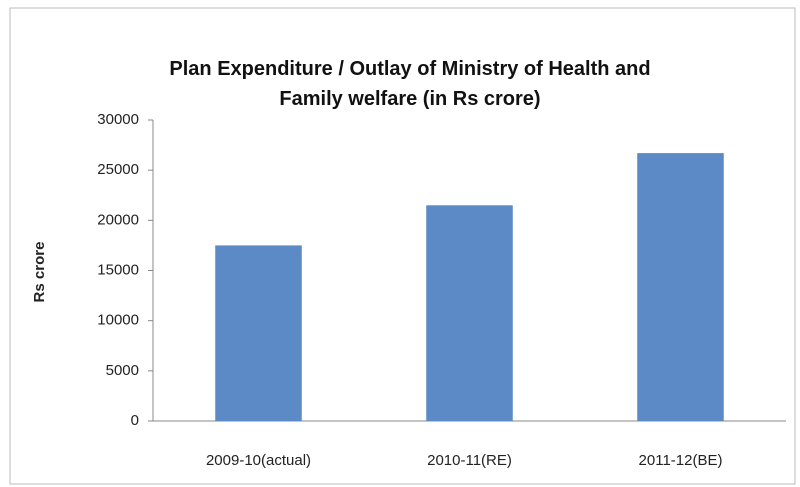 The image size is (800, 487). What do you see at coordinates (135, 420) in the screenshot?
I see `y-tick-label: 0` at bounding box center [135, 420].